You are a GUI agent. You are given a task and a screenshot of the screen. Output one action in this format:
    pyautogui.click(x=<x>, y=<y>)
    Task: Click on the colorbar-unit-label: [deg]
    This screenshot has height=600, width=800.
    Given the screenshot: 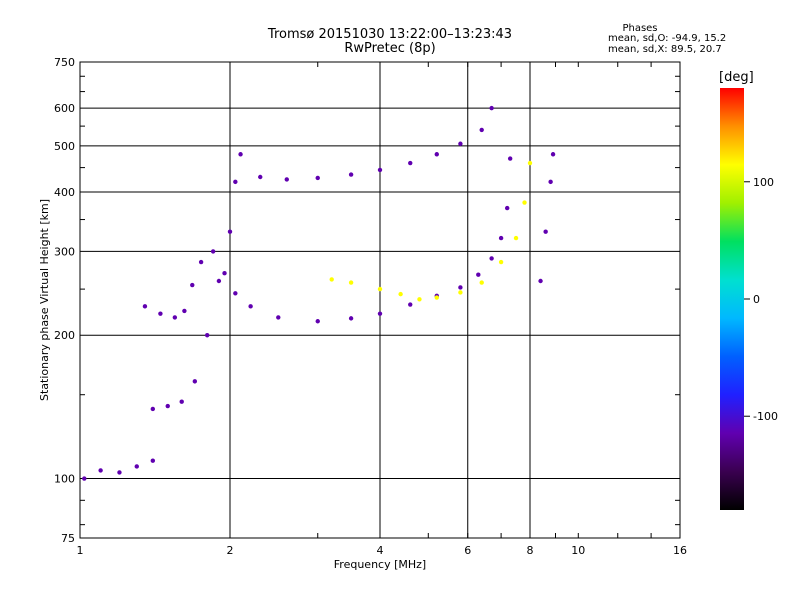 What is the action you would take?
    pyautogui.click(x=736, y=77)
    